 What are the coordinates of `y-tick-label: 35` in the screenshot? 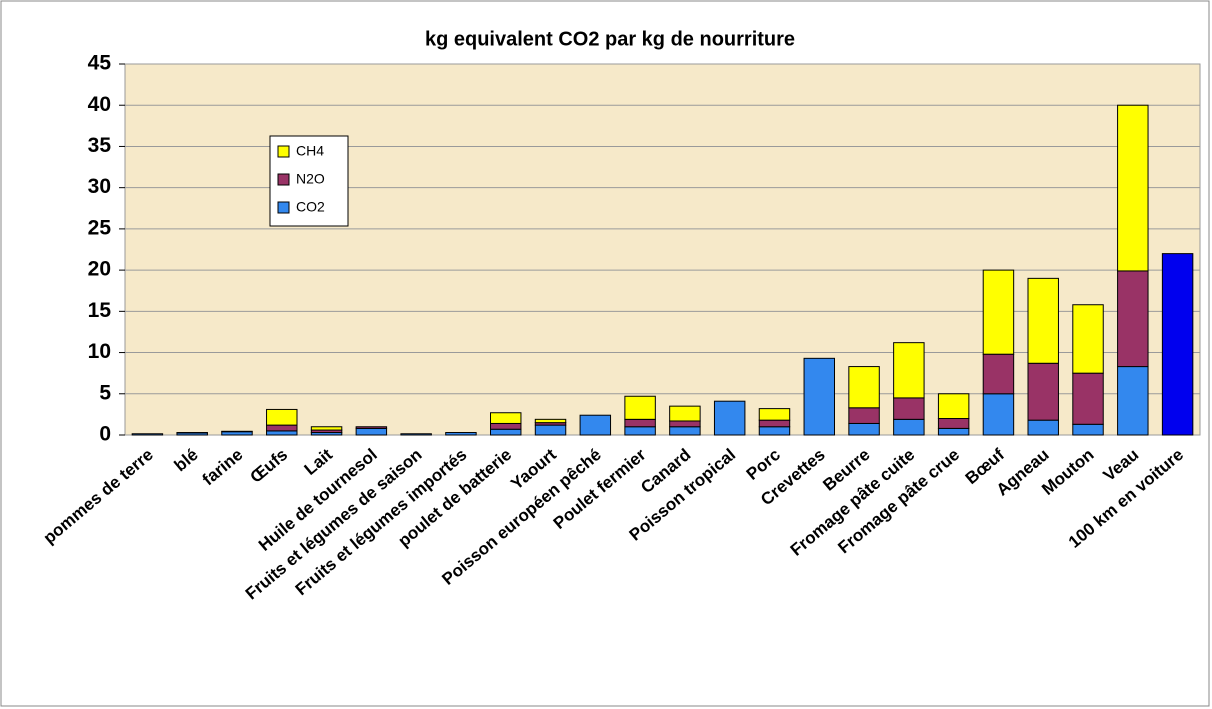 It's located at (100, 145).